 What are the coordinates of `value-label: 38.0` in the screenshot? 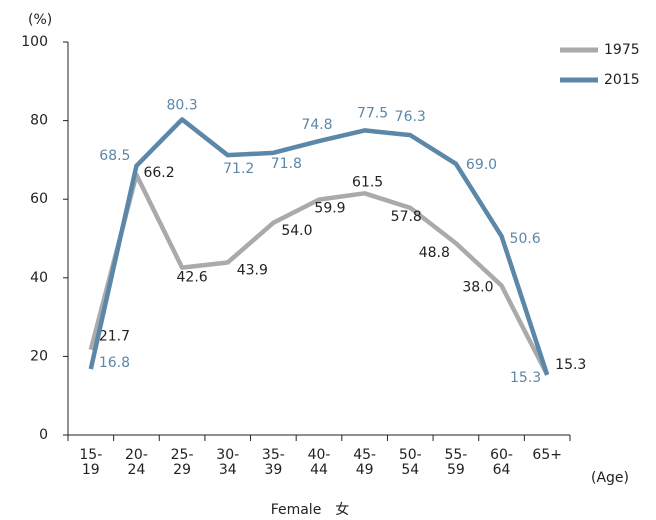 It's located at (477, 288).